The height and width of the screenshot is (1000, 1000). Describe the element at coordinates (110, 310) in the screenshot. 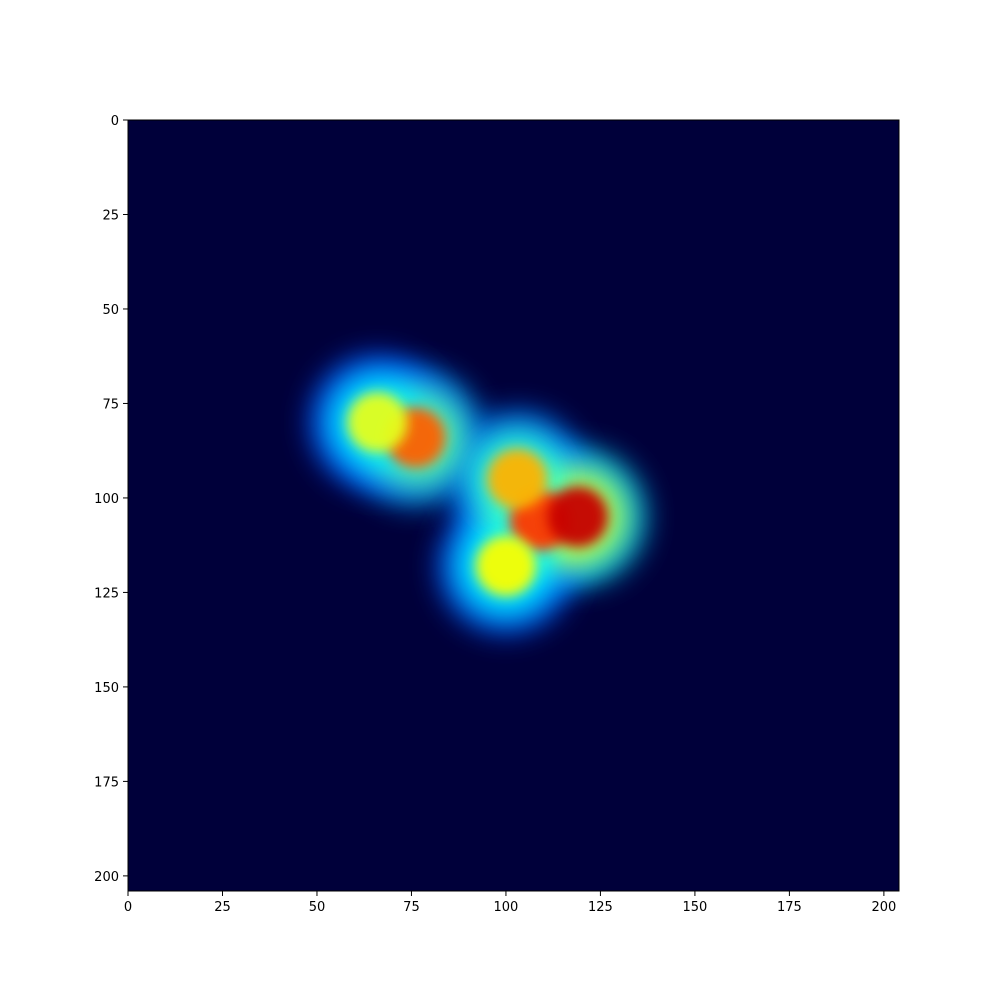

I see `y-tick-label: 50` at that location.